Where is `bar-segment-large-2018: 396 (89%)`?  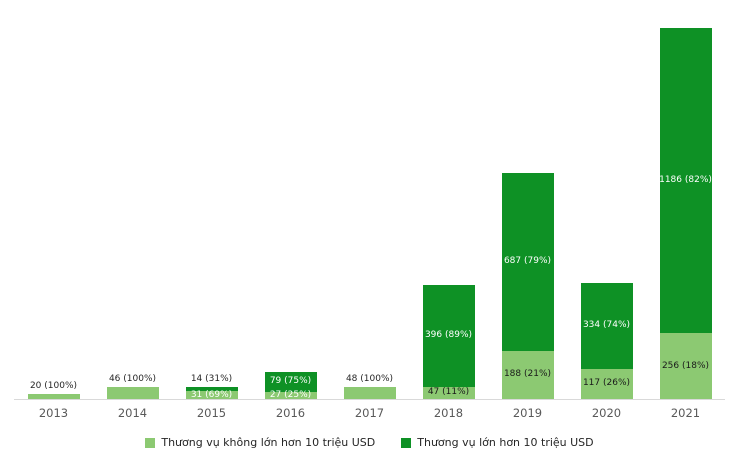 bar-segment-large-2018: 396 (89%) is located at coordinates (448, 335).